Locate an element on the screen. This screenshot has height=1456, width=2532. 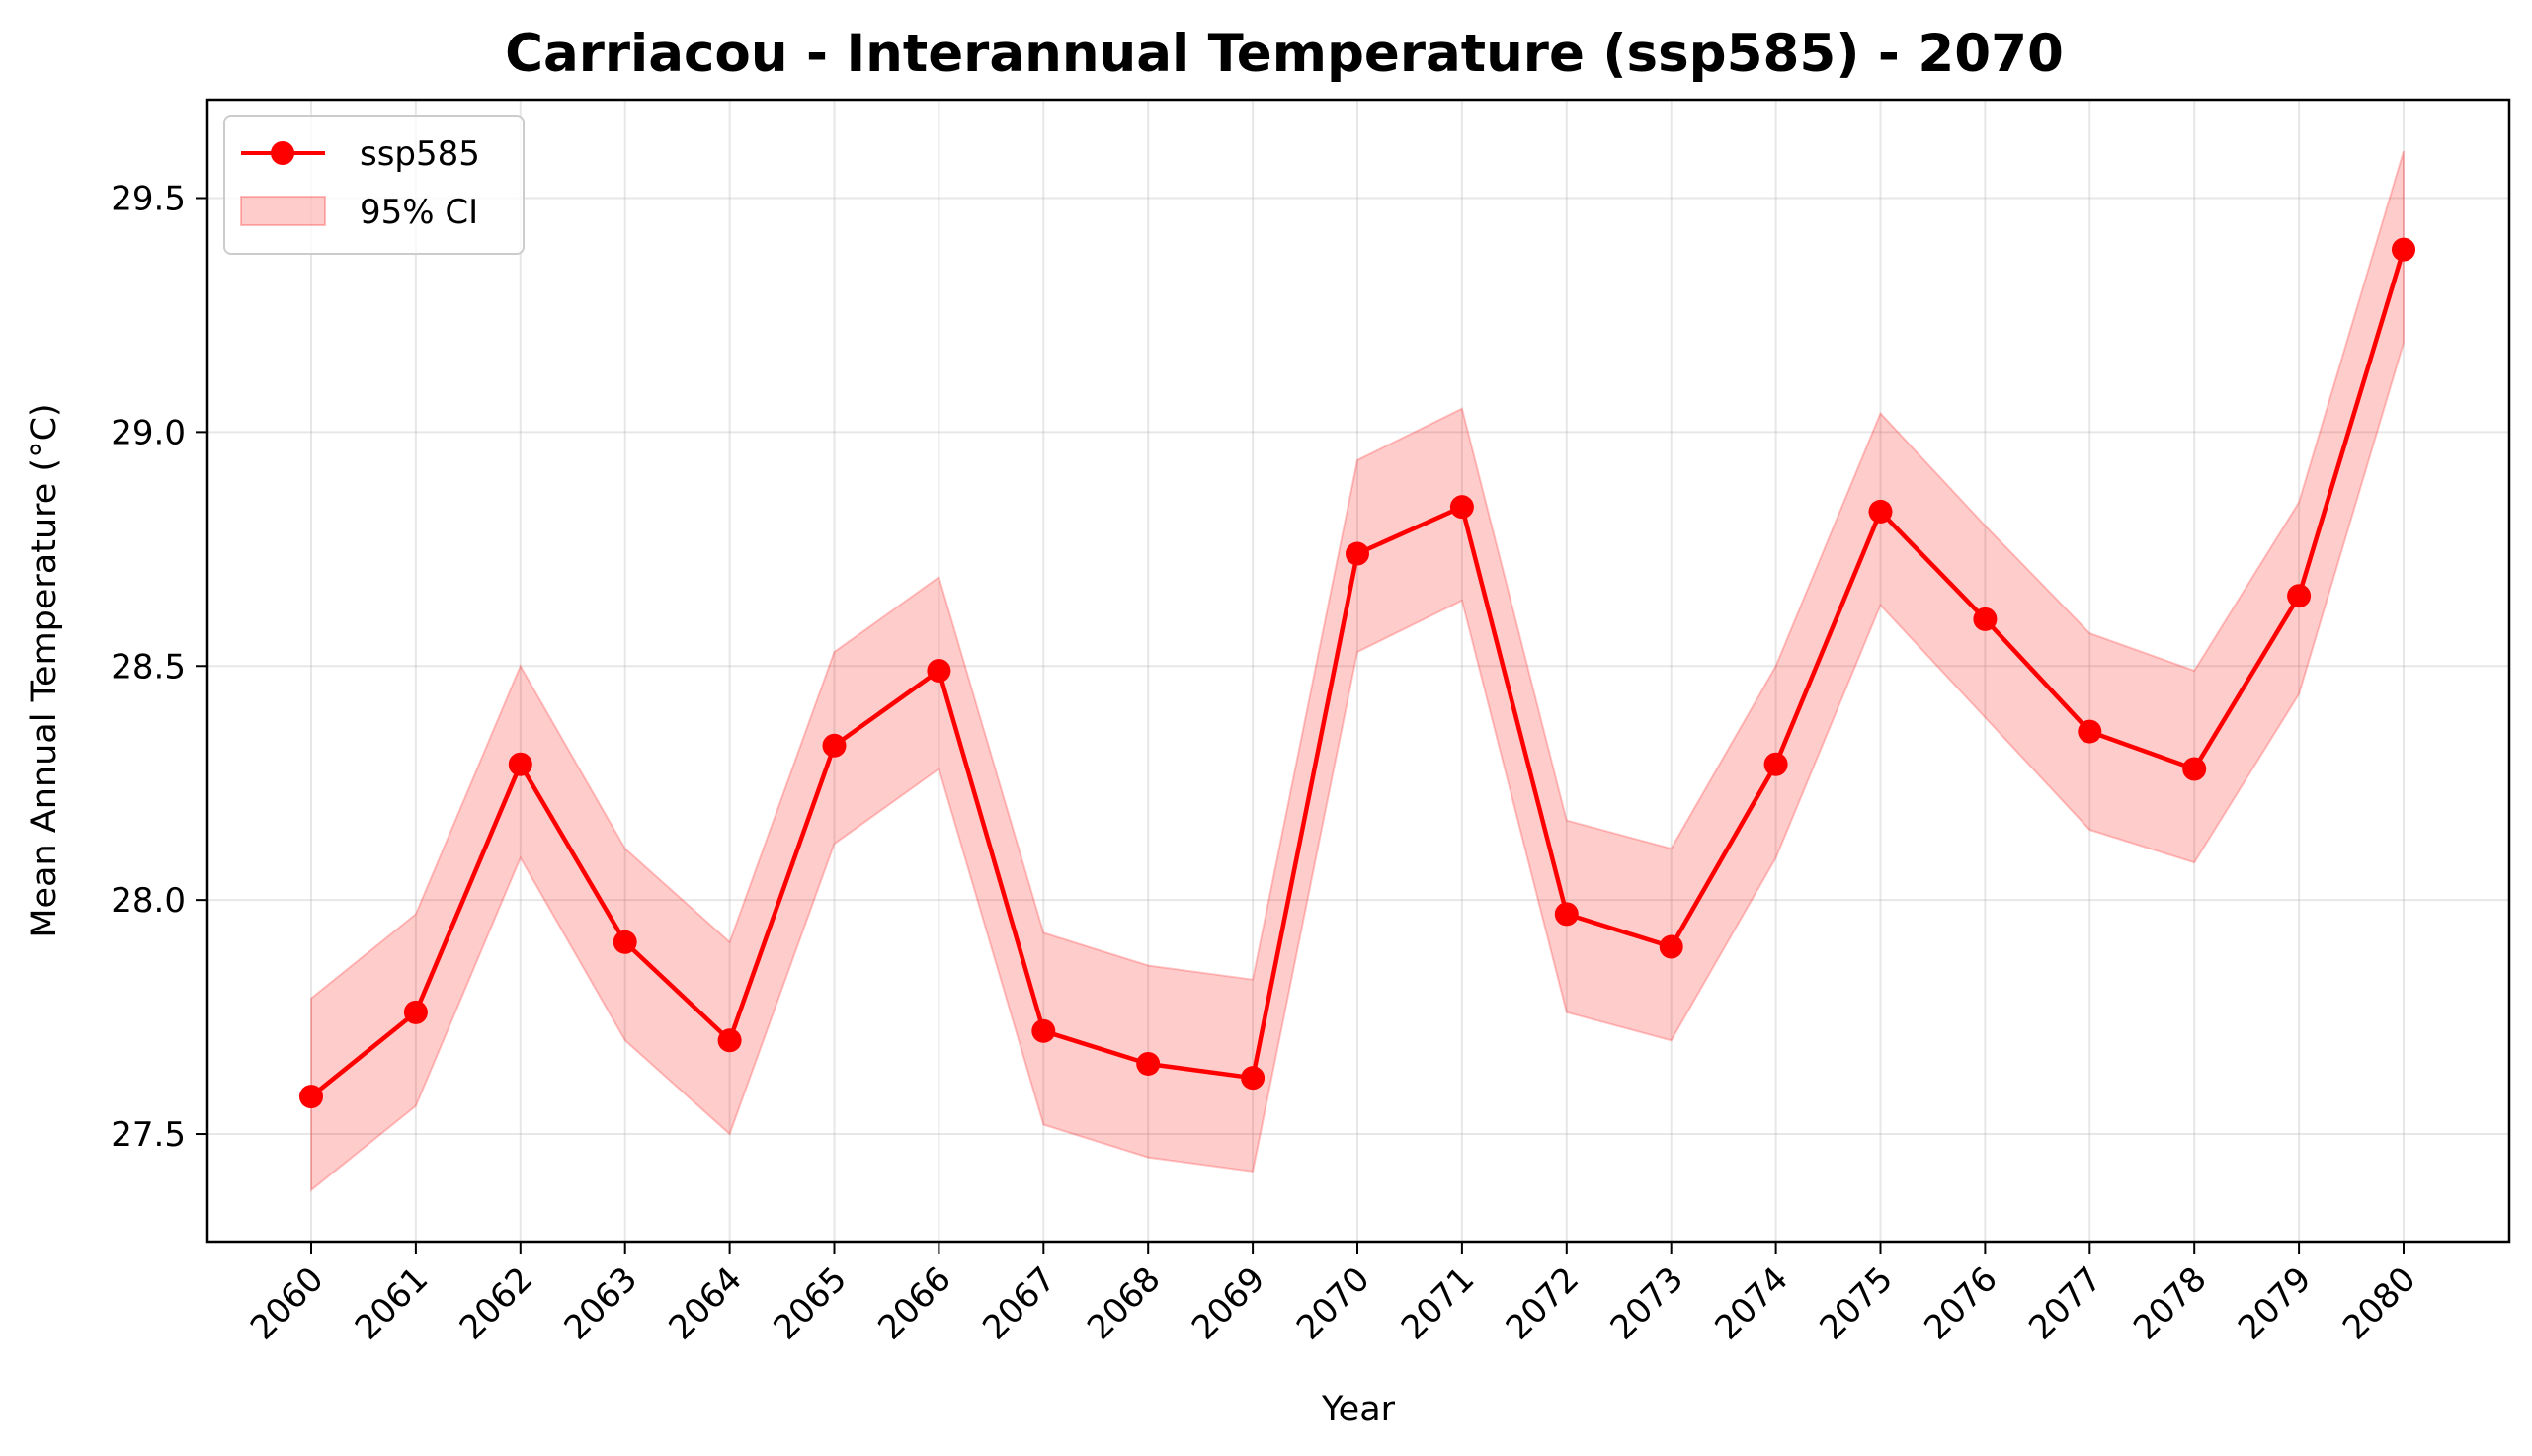
y-tick-label: 28.5 is located at coordinates (148, 667).